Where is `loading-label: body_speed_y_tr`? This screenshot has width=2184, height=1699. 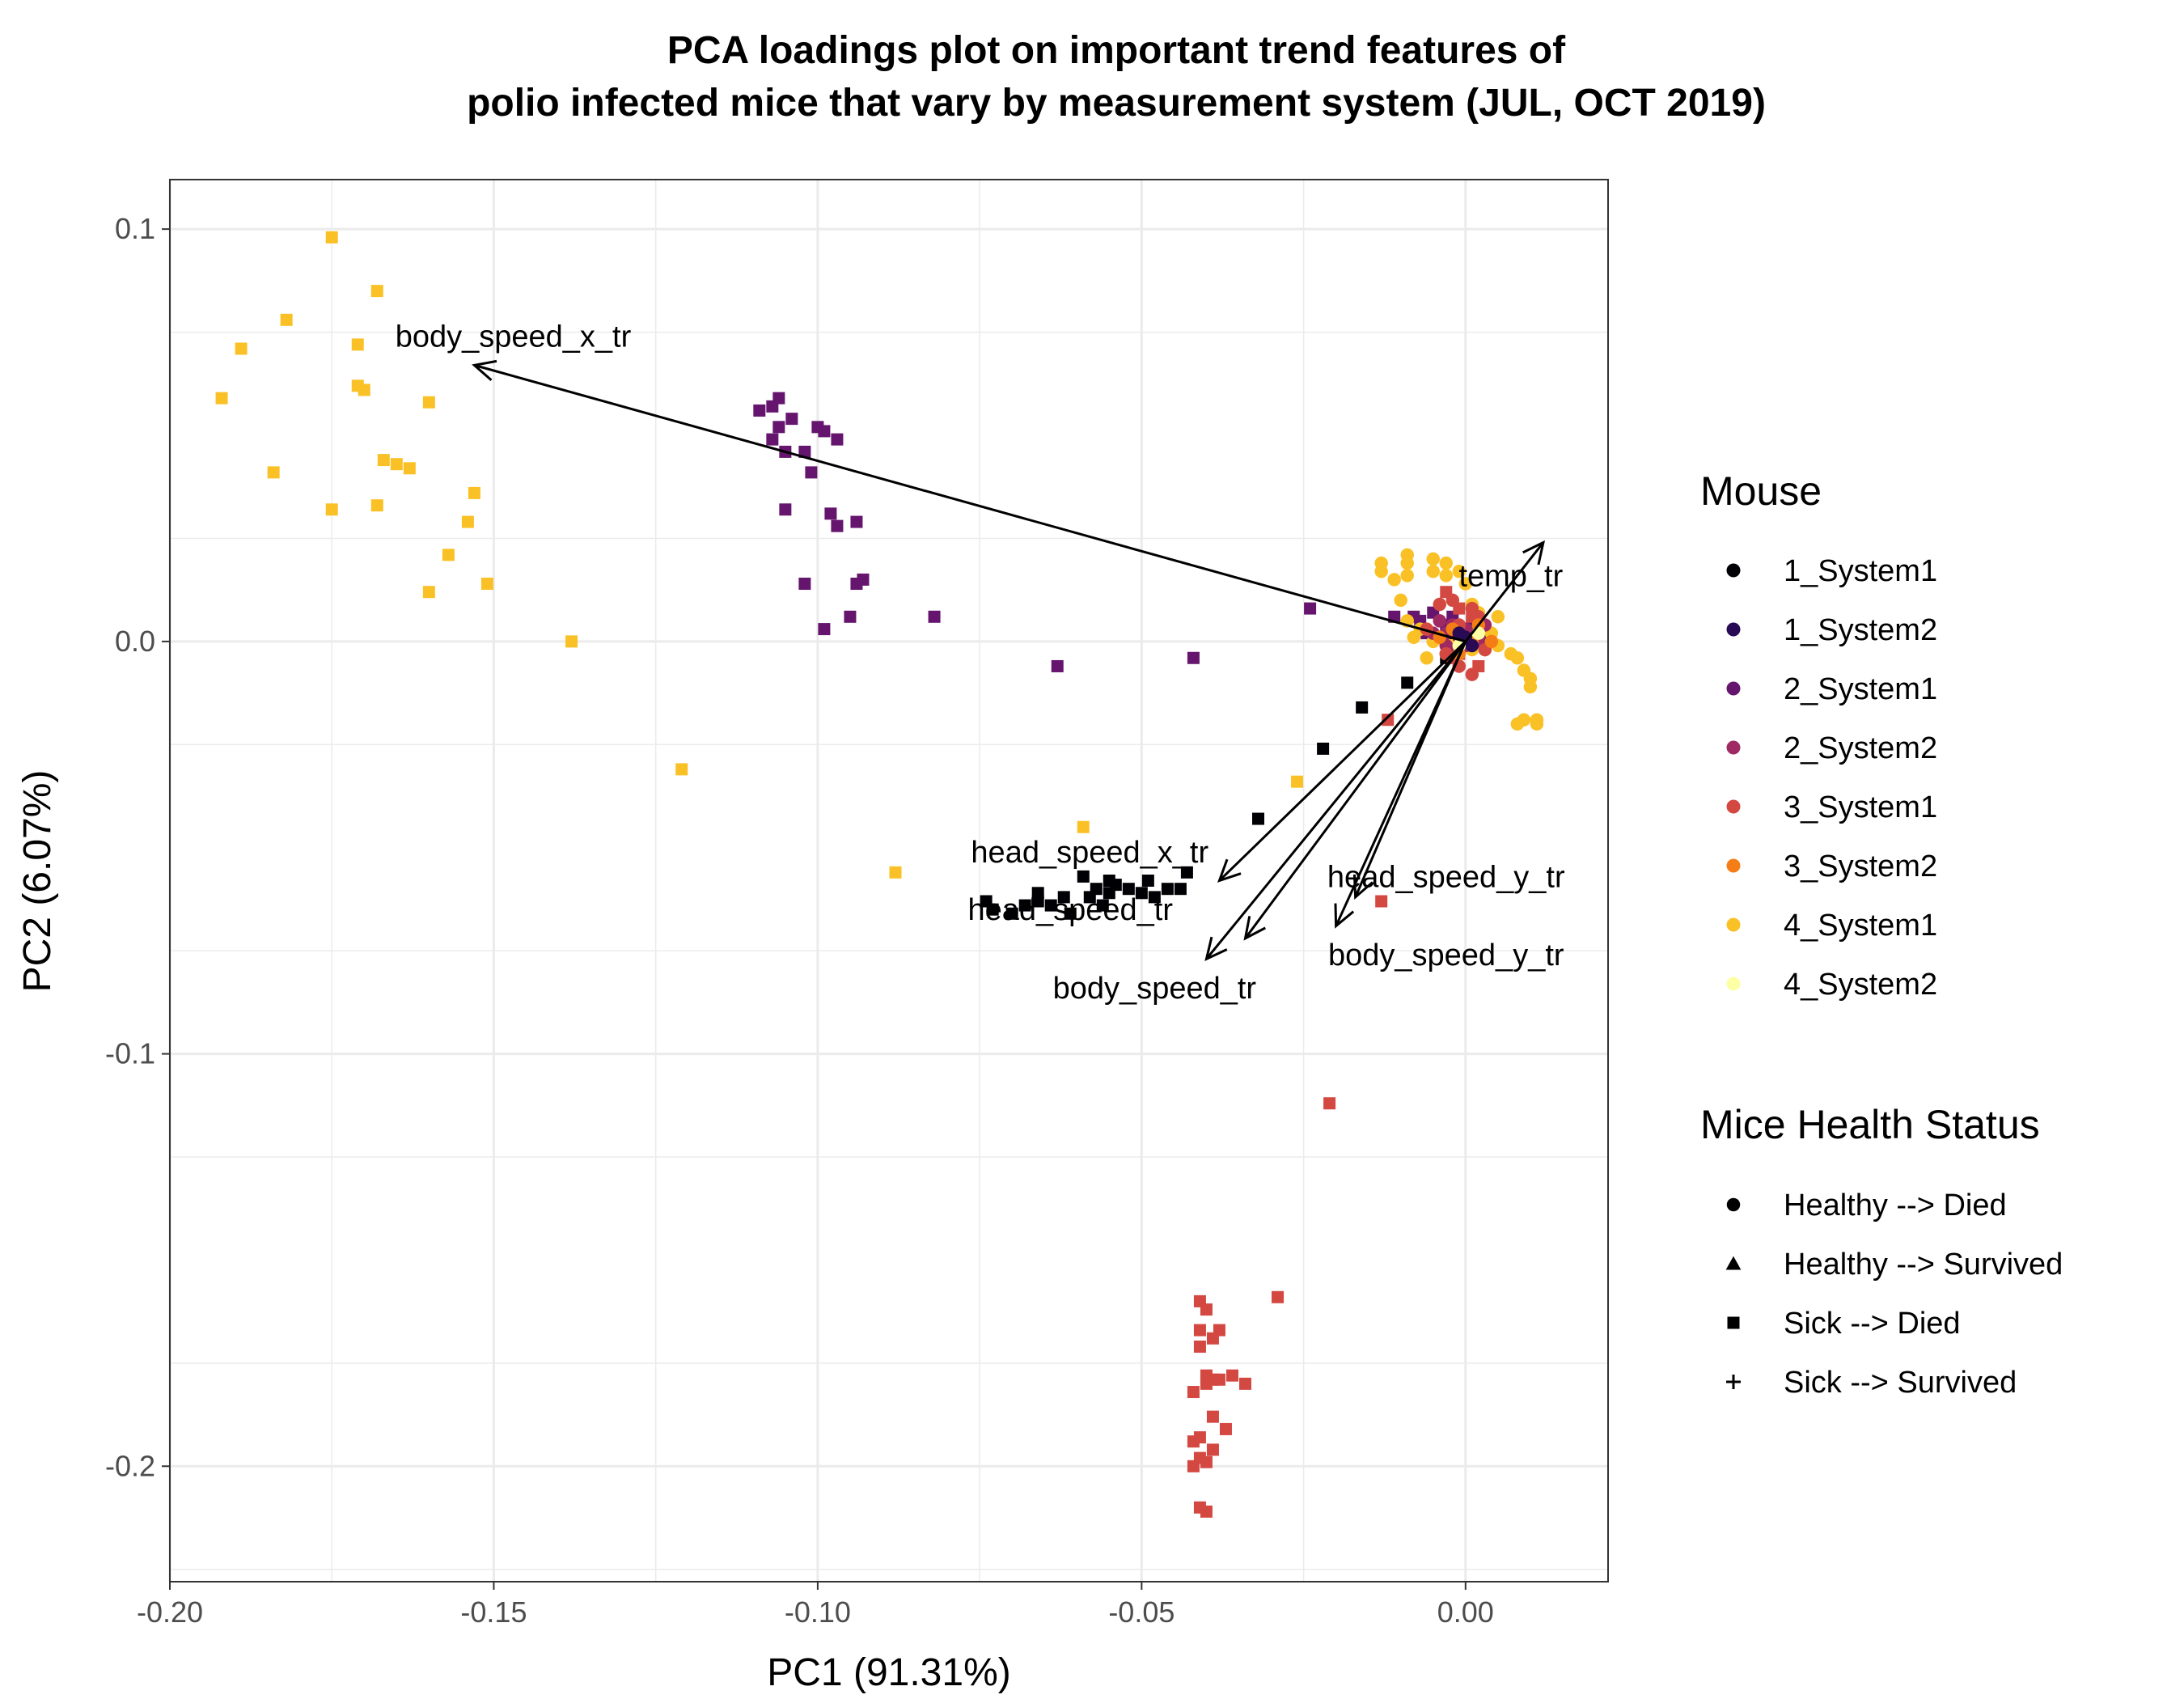 loading-label: body_speed_y_tr is located at coordinates (1446, 955).